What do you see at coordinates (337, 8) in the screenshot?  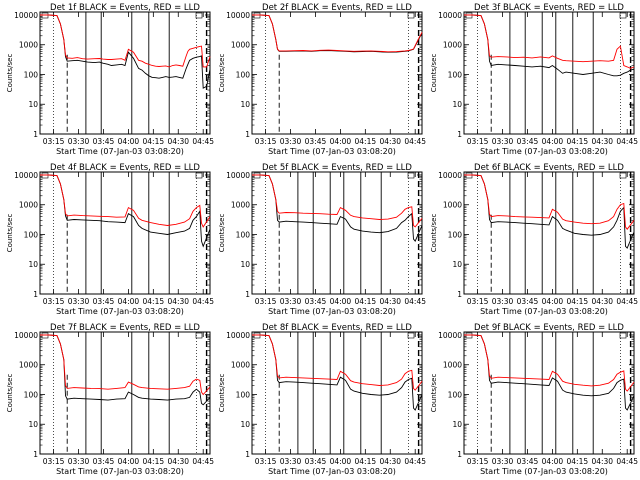 I see `chart-title: Det 2f BLACK = Events, RED = LLD` at bounding box center [337, 8].